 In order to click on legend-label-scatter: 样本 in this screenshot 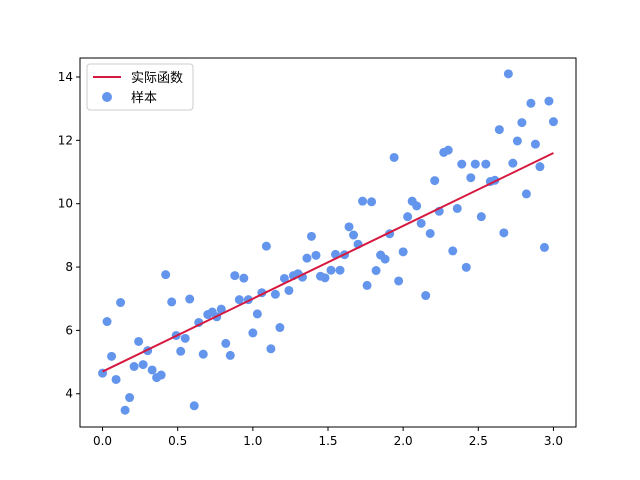, I will do `click(144, 98)`.